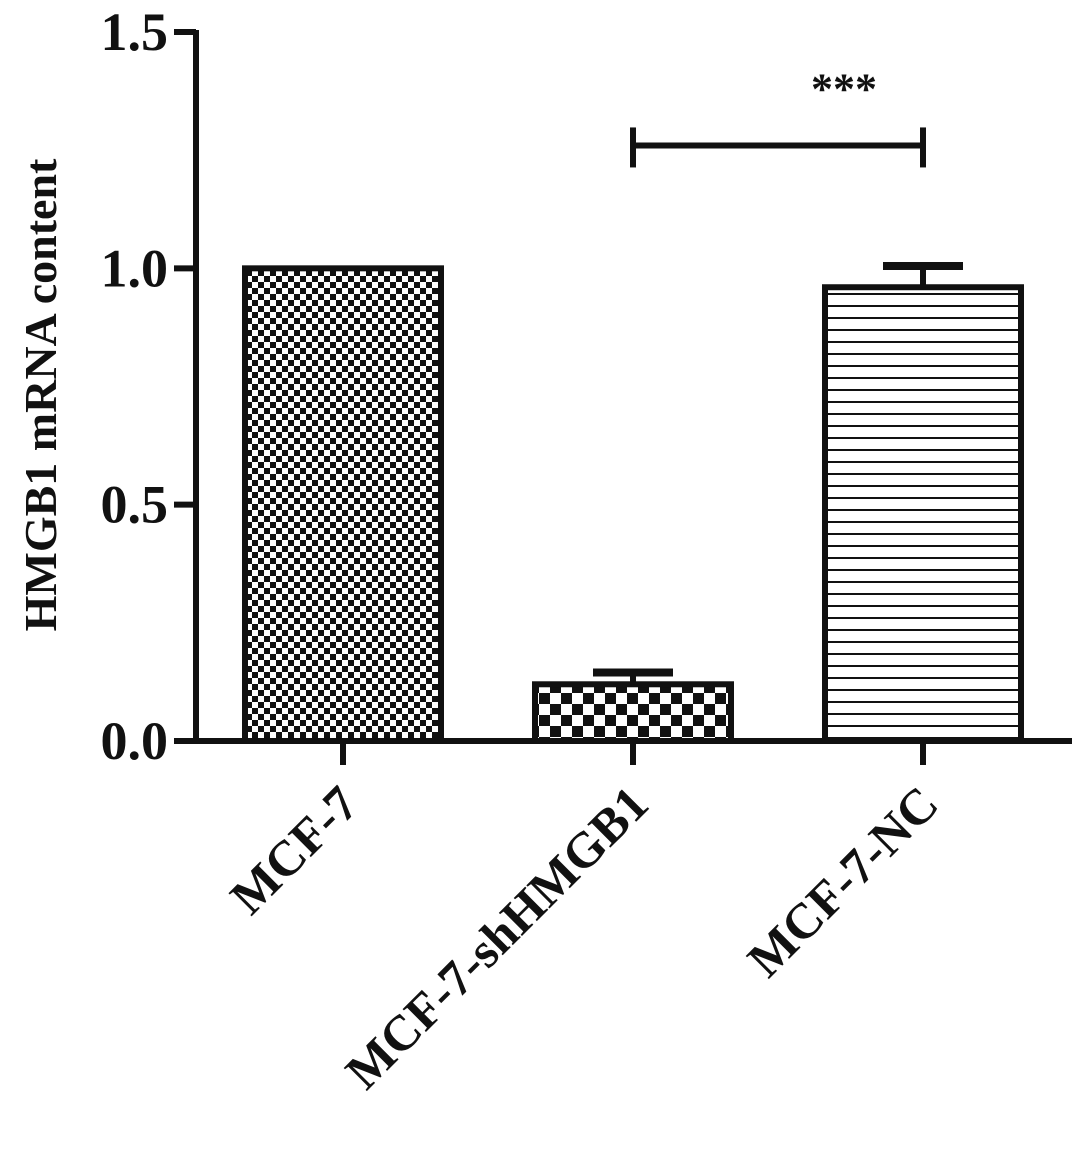 The image size is (1087, 1153). What do you see at coordinates (844, 88) in the screenshot?
I see `significance-label-0: ***` at bounding box center [844, 88].